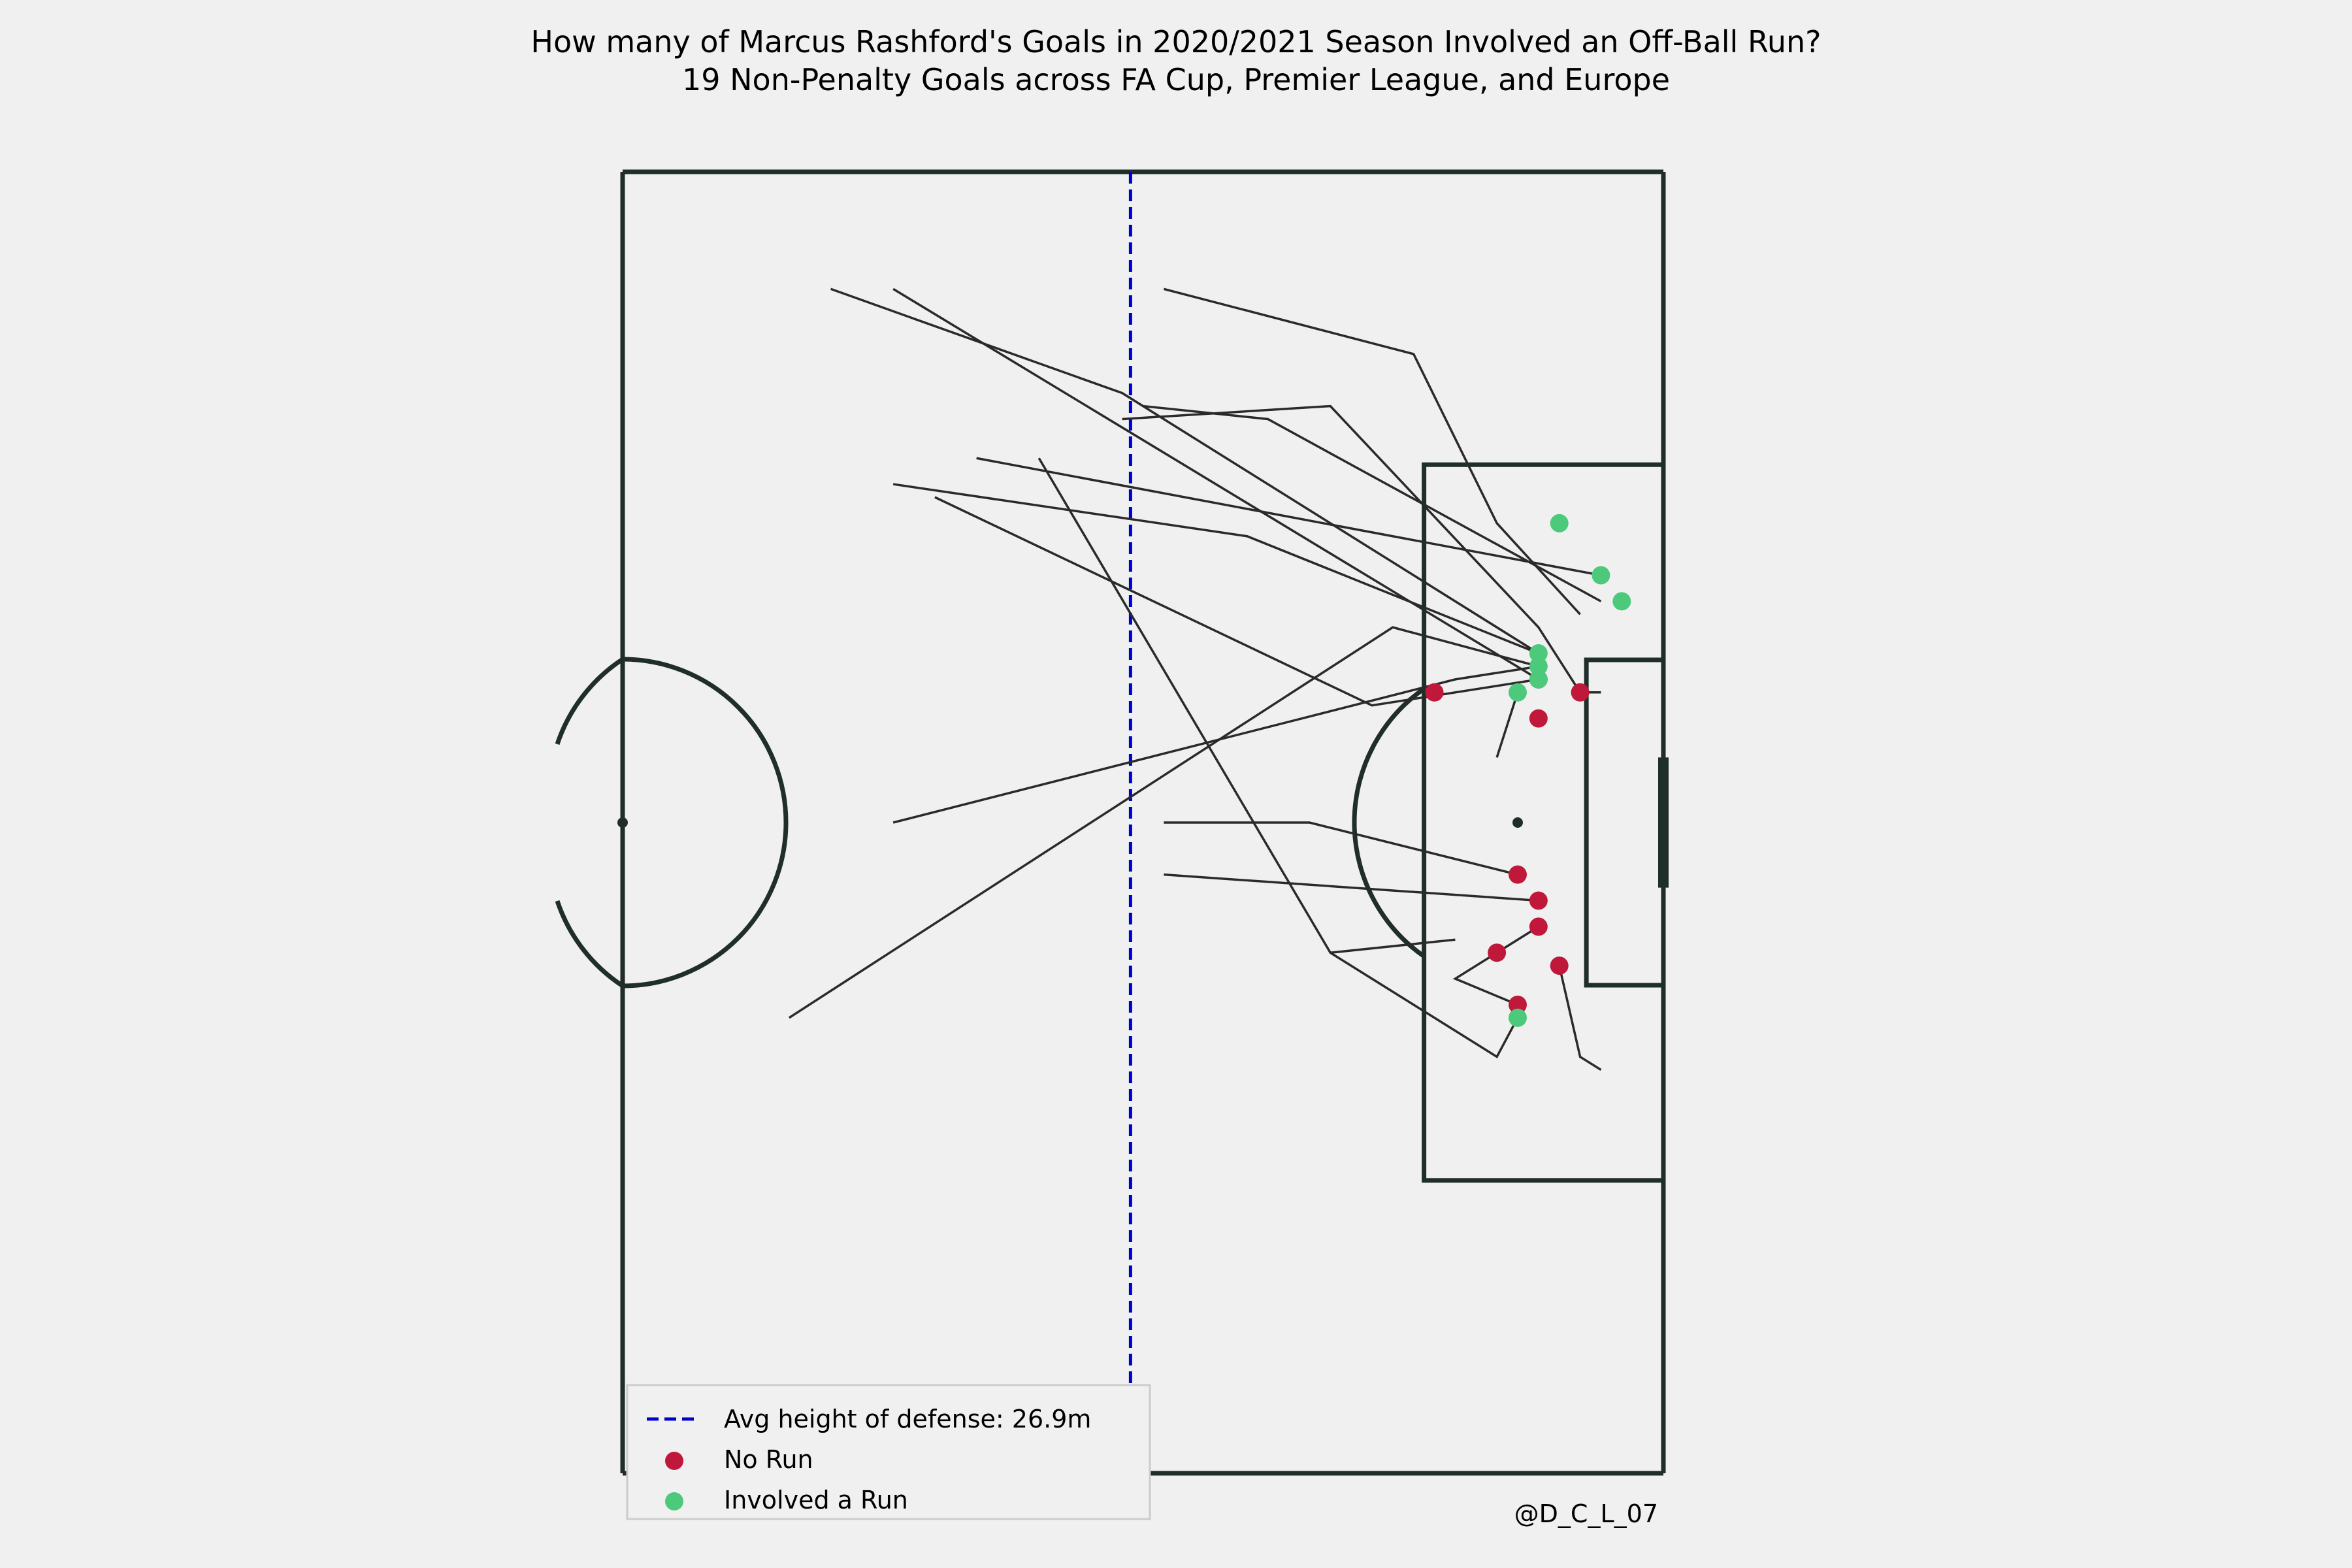 Image resolution: width=2352 pixels, height=1568 pixels. Describe the element at coordinates (1623, 822) in the screenshot. I see `six-yard-box` at that location.